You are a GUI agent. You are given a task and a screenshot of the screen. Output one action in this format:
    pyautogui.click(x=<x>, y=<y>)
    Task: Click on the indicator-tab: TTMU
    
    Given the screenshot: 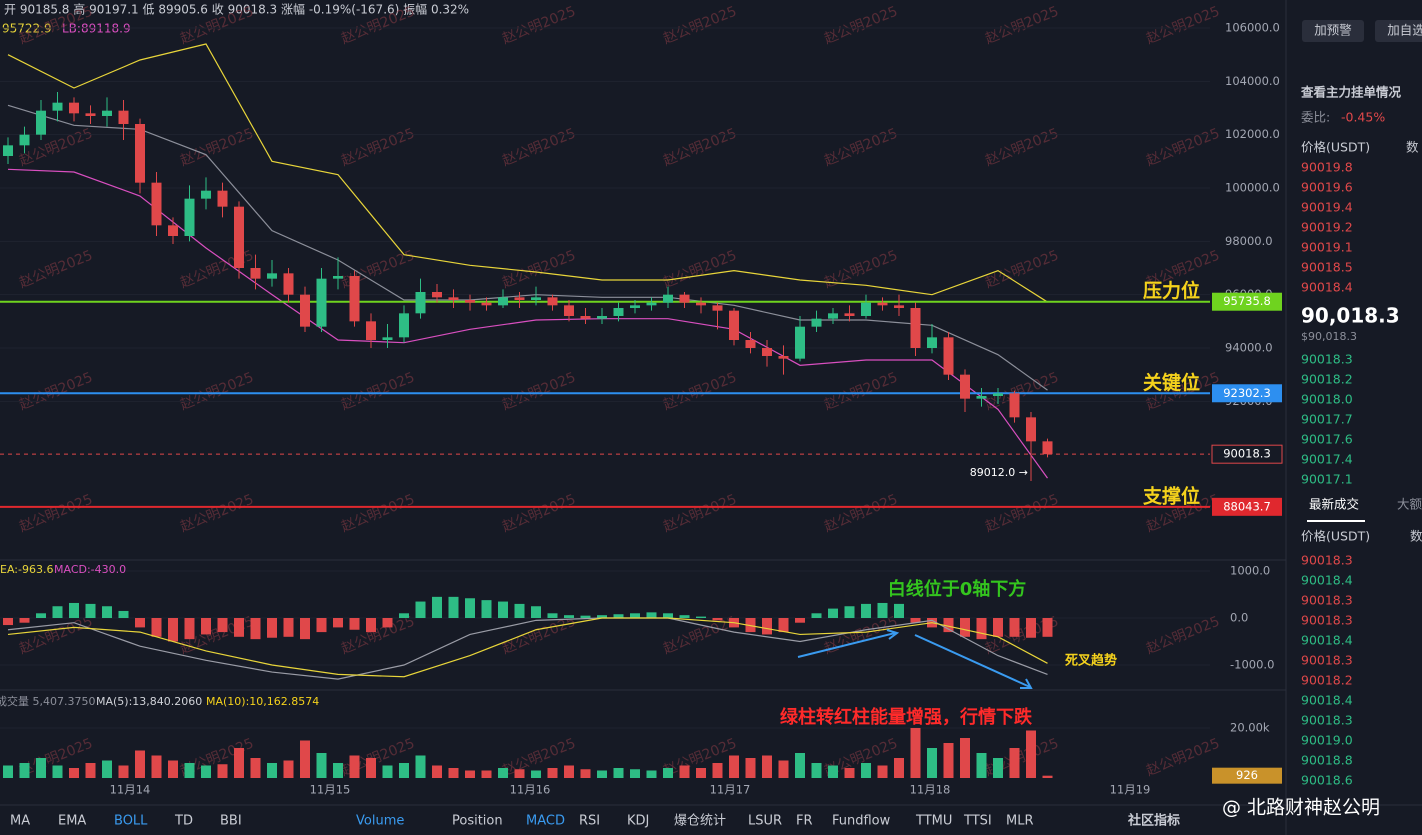 What is the action you would take?
    pyautogui.click(x=933, y=821)
    